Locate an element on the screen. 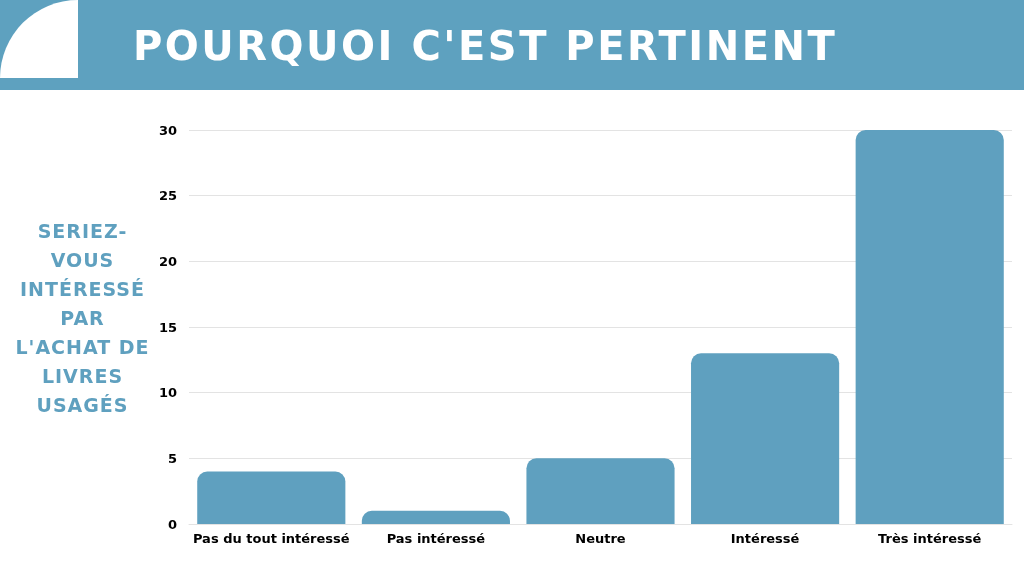 The image size is (1024, 576). y-axis-title: SERIEZ-VOUS INTÉRESSÉ PAR L'ACHAT DE LIVRES USAGÉS is located at coordinates (82, 318).